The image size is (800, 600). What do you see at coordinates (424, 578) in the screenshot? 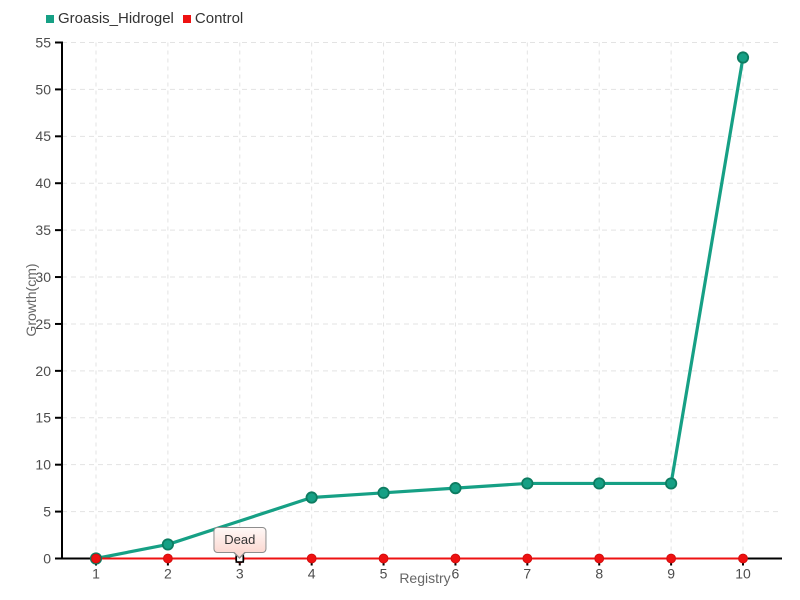
I see `x-axis-title: Registry` at bounding box center [424, 578].